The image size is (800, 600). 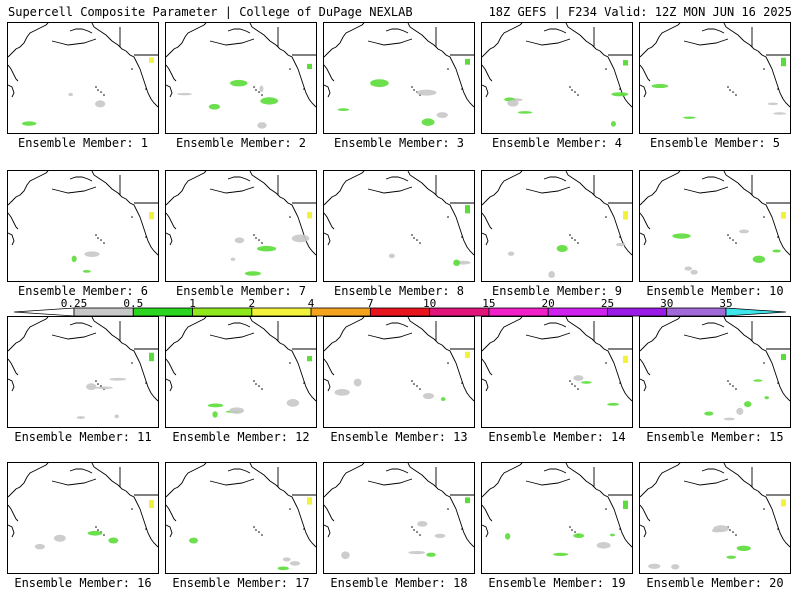 I want to click on legend-tick-label: 30, so click(x=666, y=304).